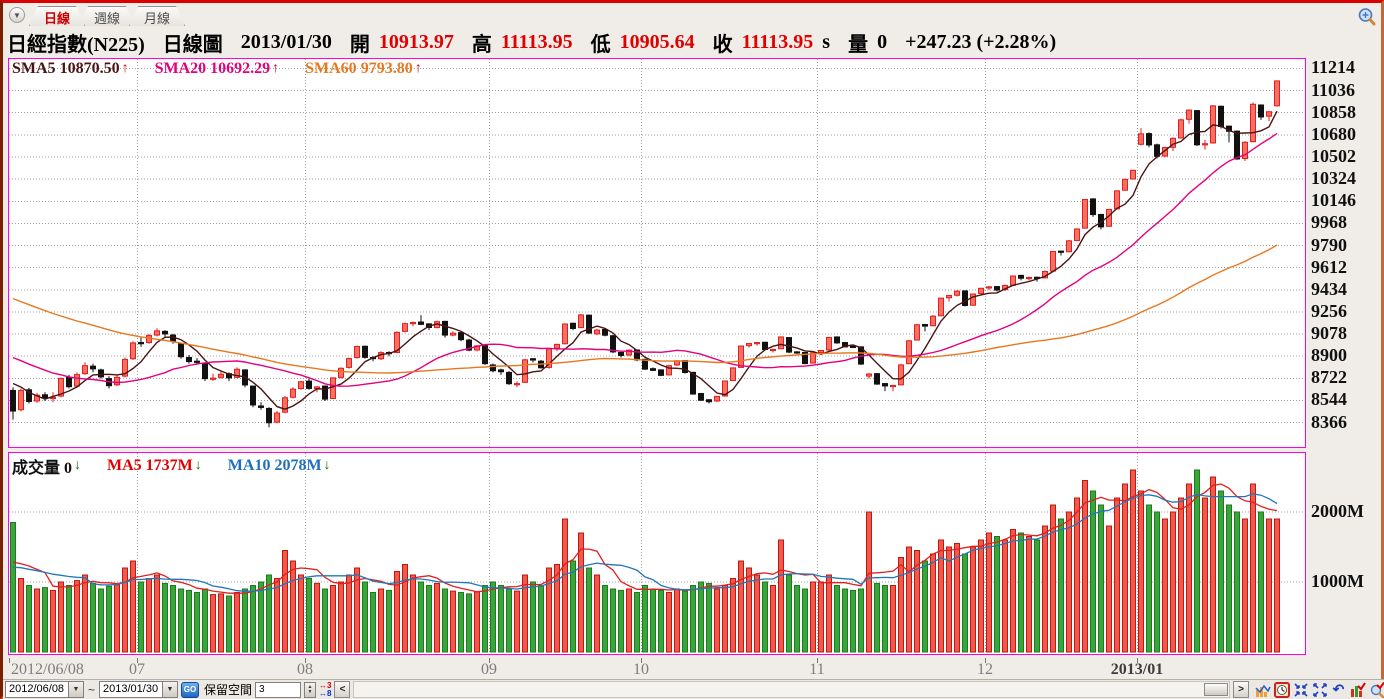  I want to click on scroll-right-button: >, so click(1241, 689).